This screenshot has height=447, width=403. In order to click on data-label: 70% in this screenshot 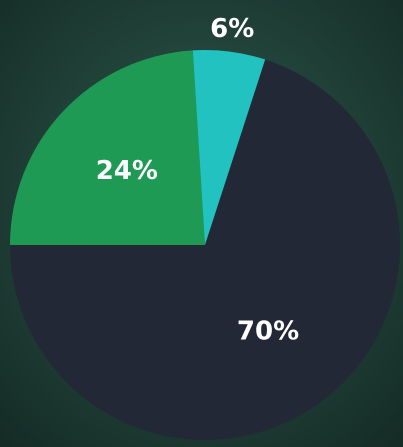, I will do `click(268, 331)`.